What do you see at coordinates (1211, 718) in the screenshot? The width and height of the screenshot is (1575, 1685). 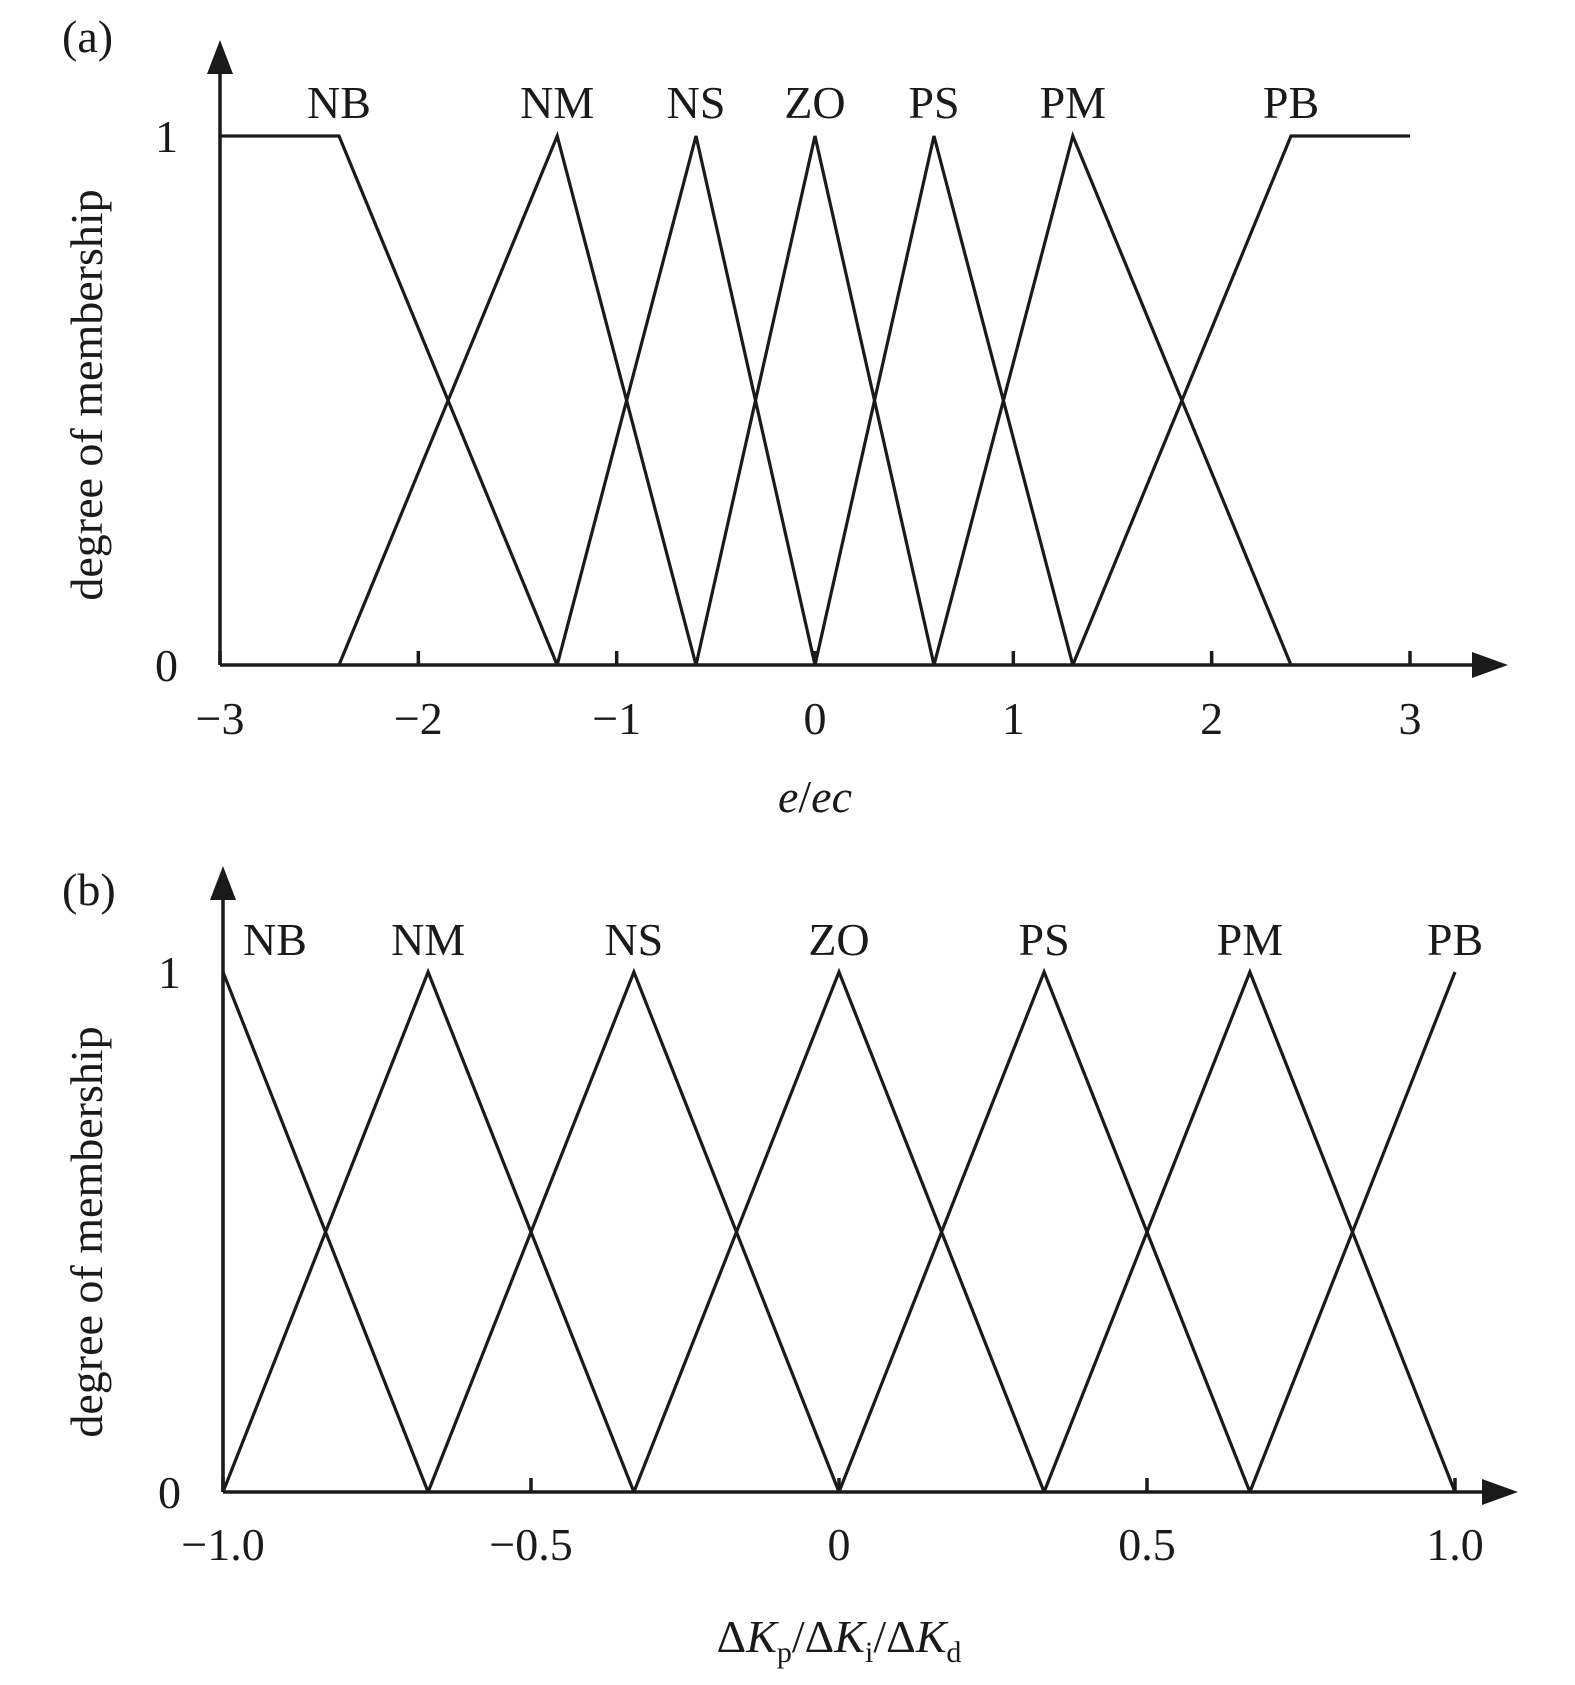 I see `x-tick-label: 2` at bounding box center [1211, 718].